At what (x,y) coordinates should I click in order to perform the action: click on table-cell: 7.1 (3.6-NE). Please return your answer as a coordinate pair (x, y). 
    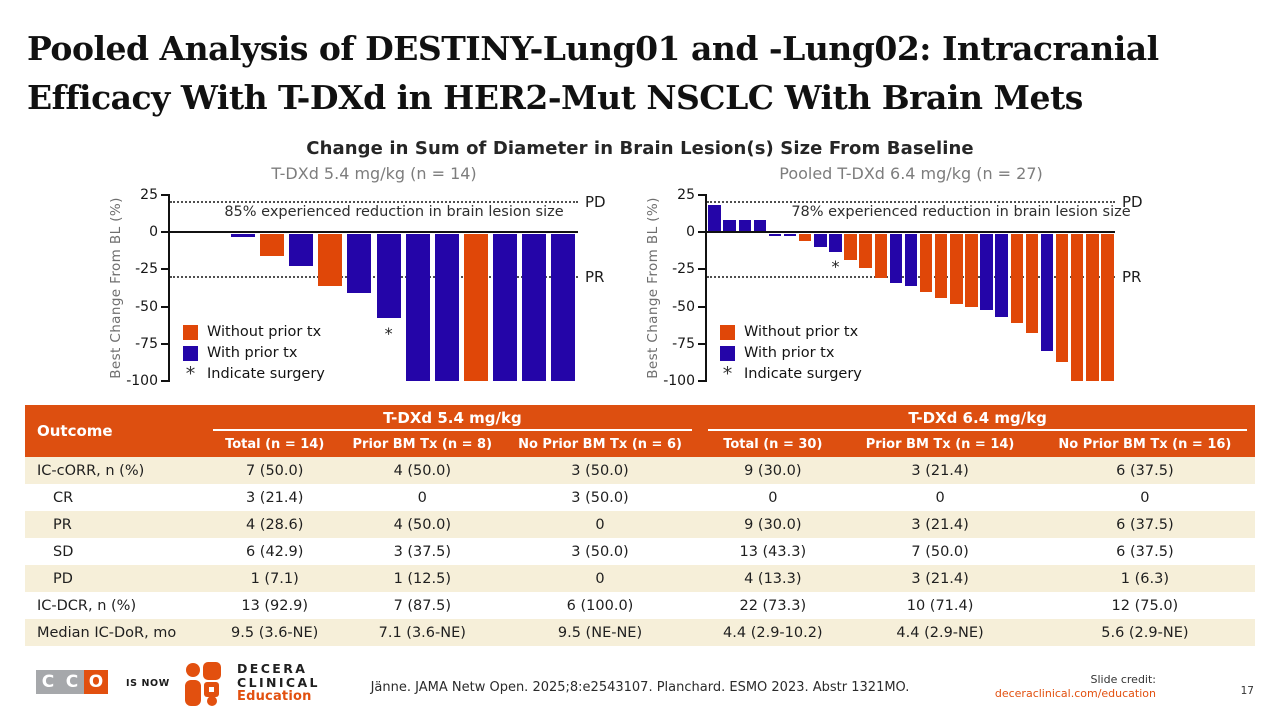
    Looking at the image, I should click on (422, 632).